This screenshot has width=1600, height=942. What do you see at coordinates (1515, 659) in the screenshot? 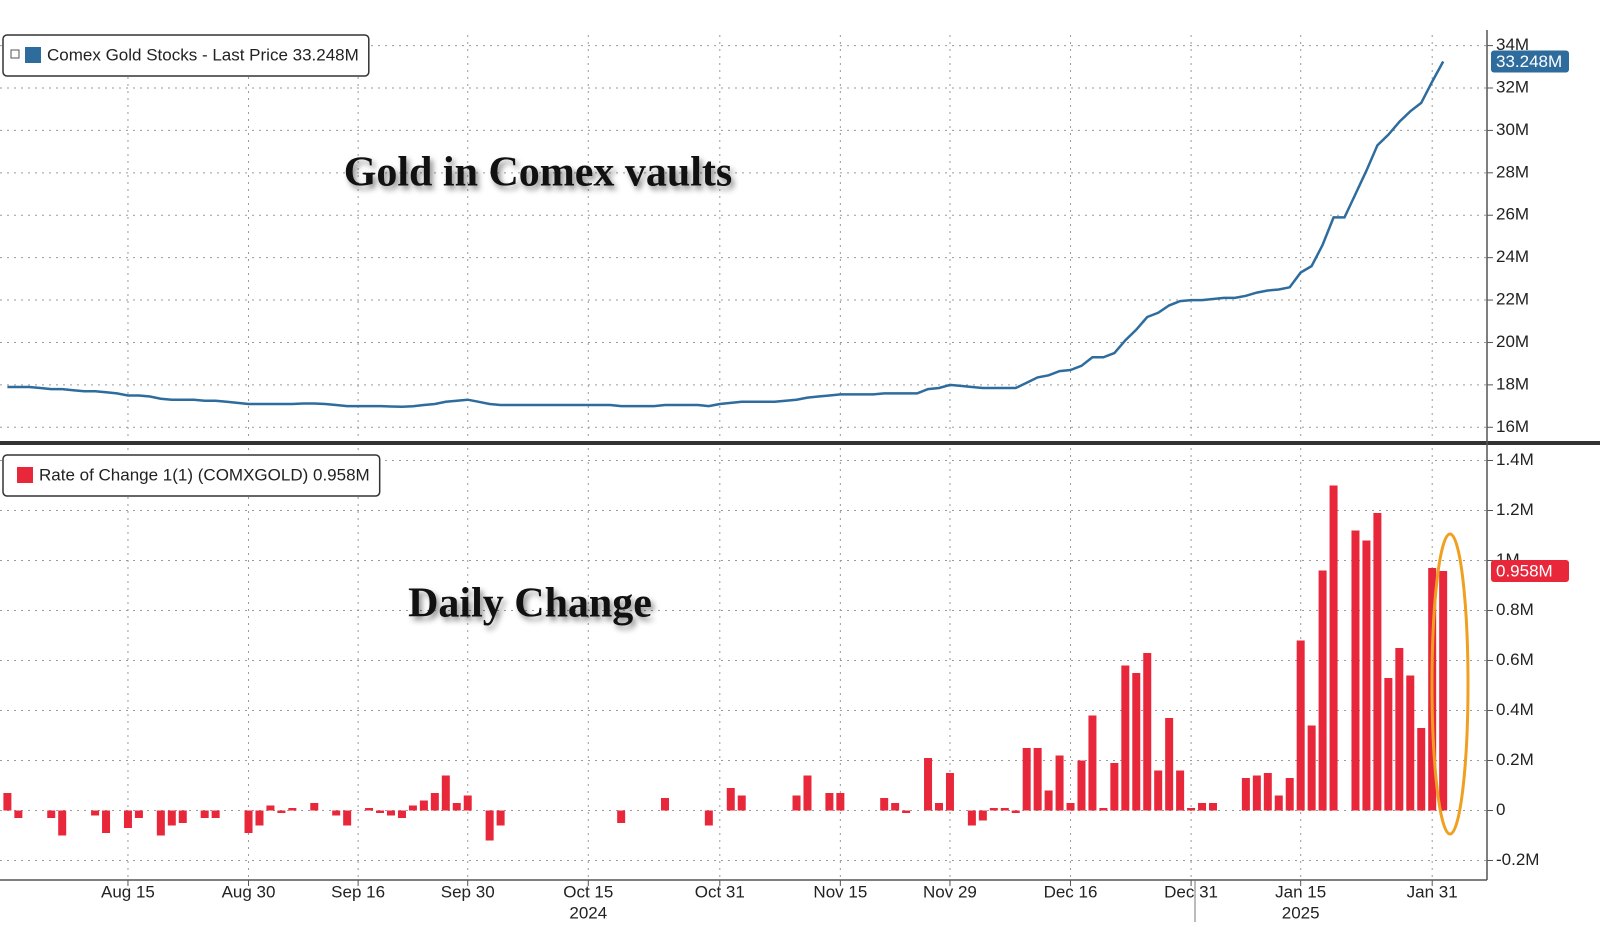
I see `y-tick-label: 0.6M` at bounding box center [1515, 659].